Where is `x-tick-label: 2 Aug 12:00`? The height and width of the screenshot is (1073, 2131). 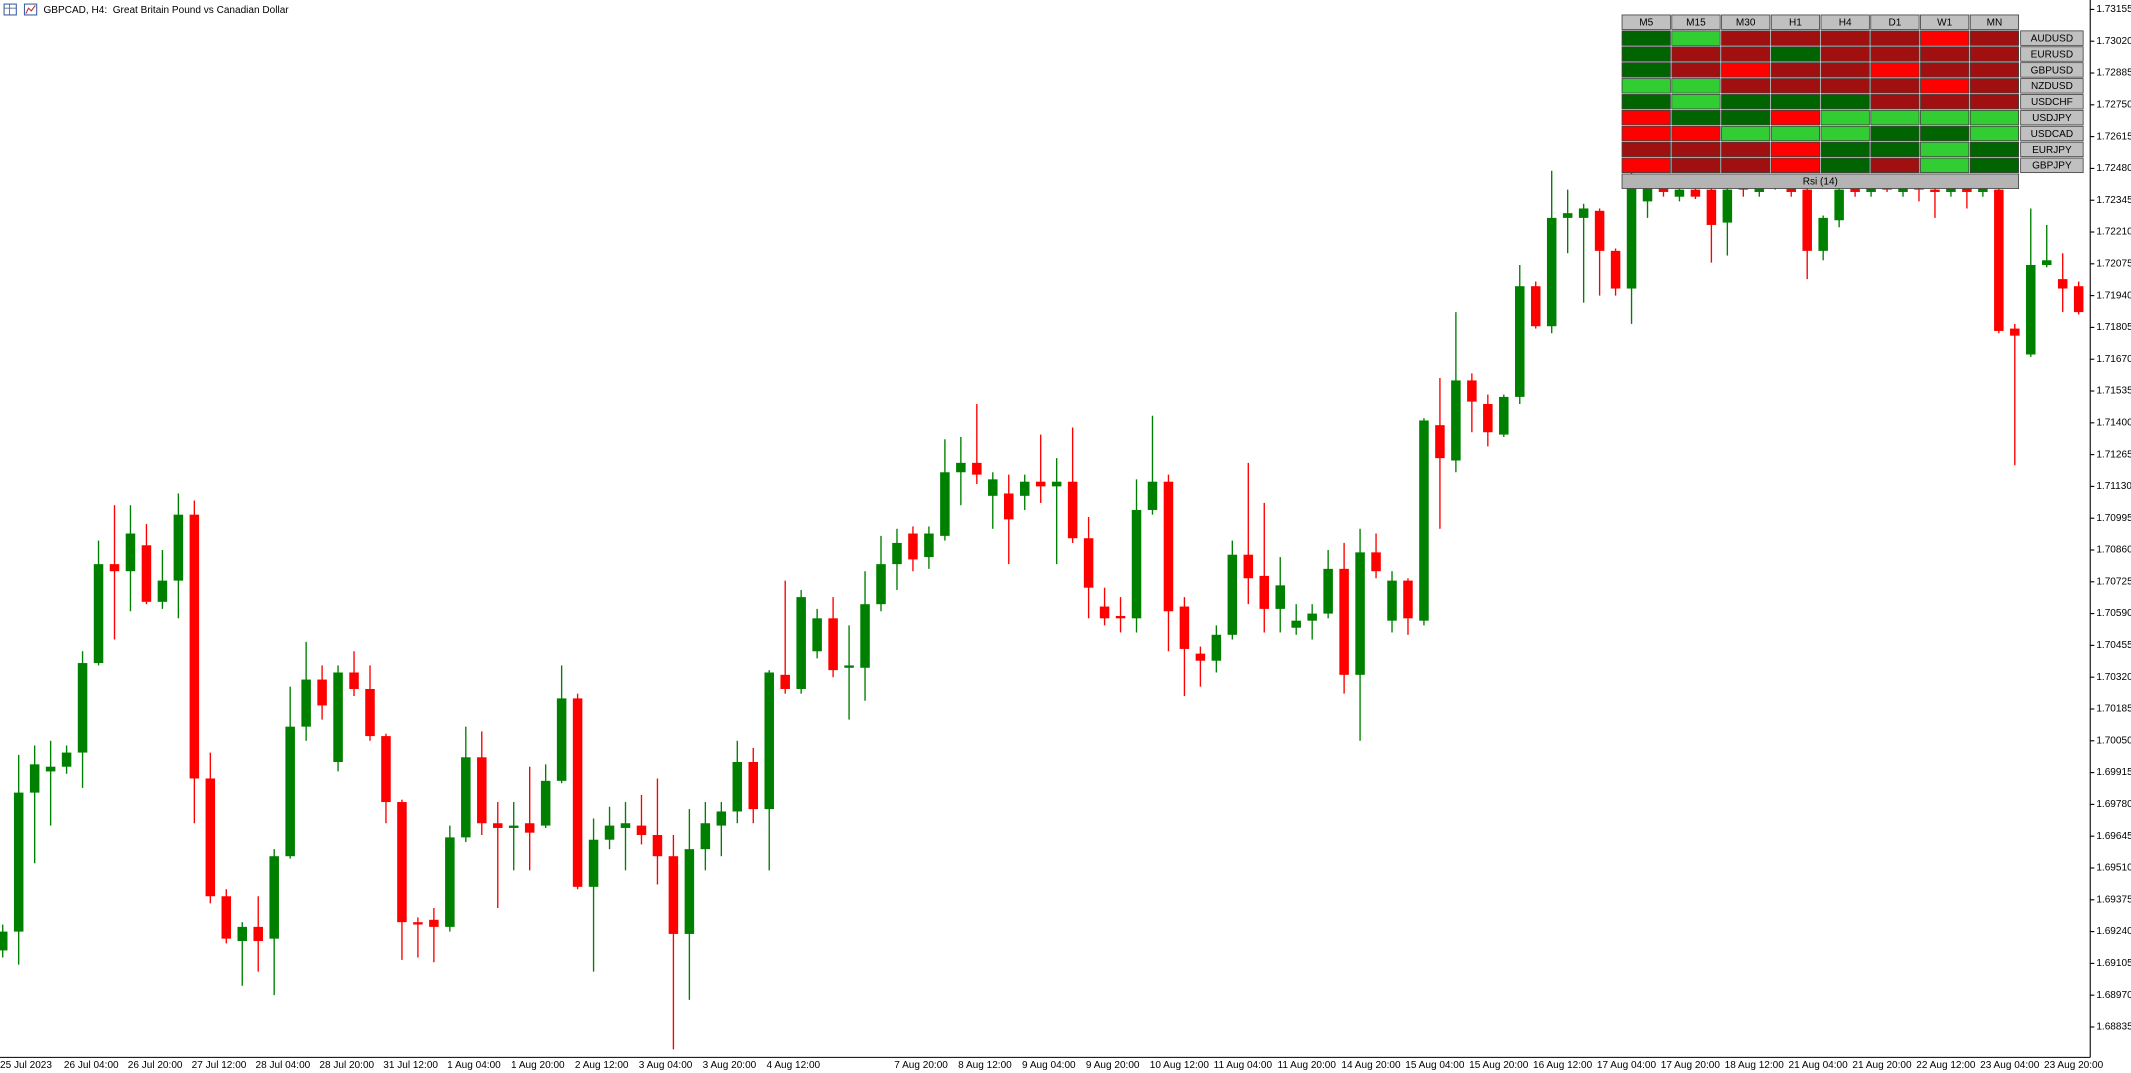
x-tick-label: 2 Aug 12:00 is located at coordinates (602, 1065).